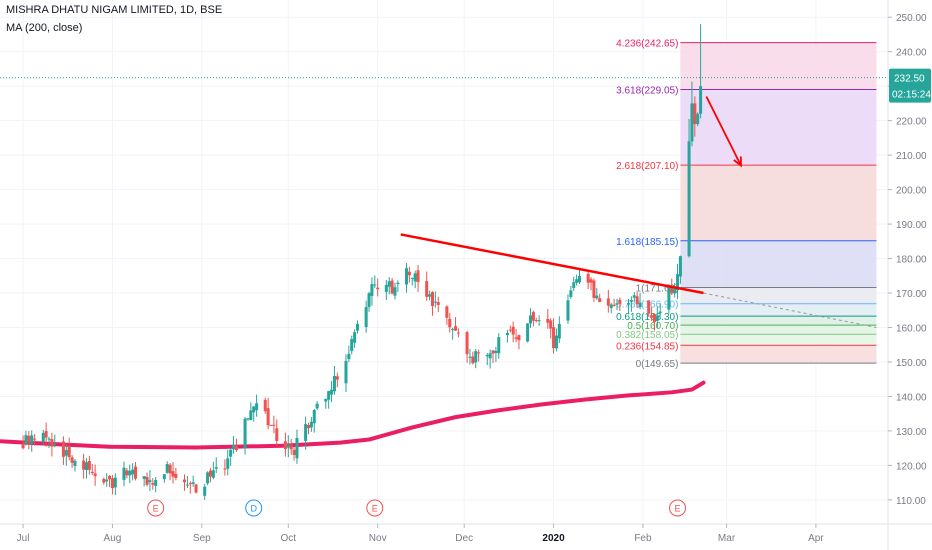 The width and height of the screenshot is (932, 550). I want to click on y-tick-label: 130.00, so click(911, 432).